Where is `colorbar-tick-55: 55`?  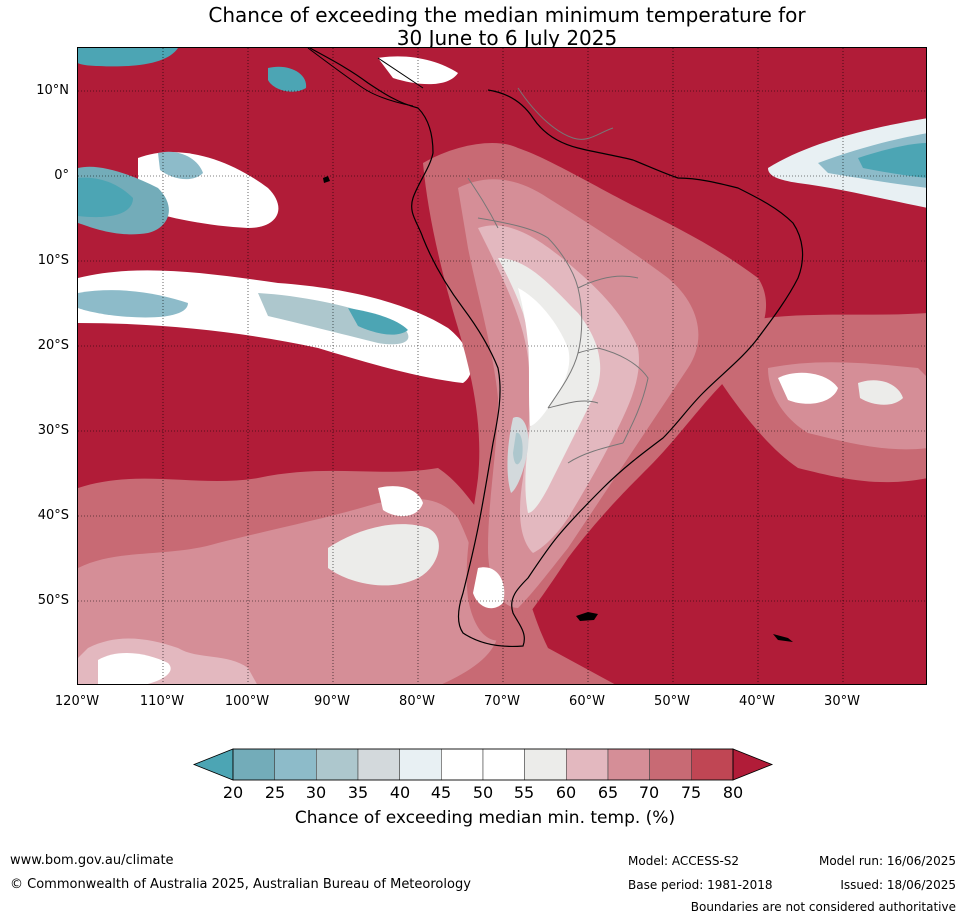 colorbar-tick-55: 55 is located at coordinates (524, 792).